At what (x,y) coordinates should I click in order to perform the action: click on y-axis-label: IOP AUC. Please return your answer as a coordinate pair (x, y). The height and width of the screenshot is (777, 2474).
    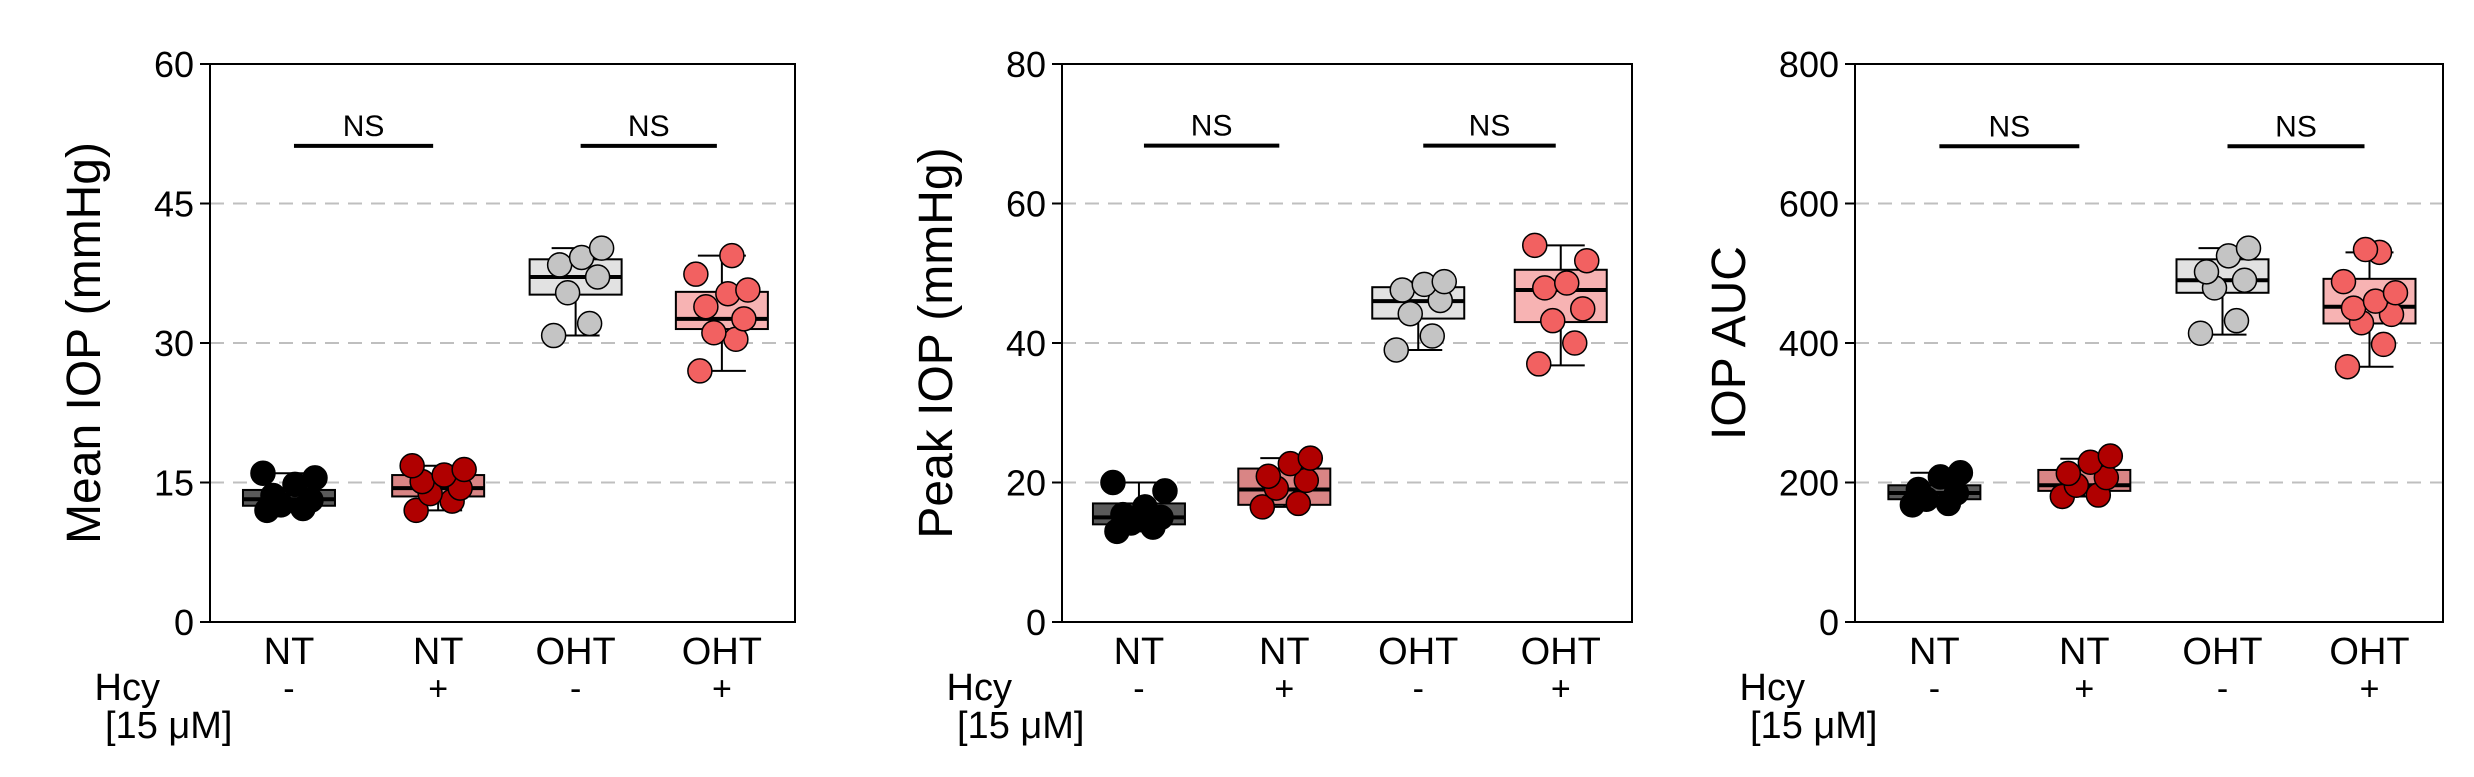
    Looking at the image, I should click on (1729, 343).